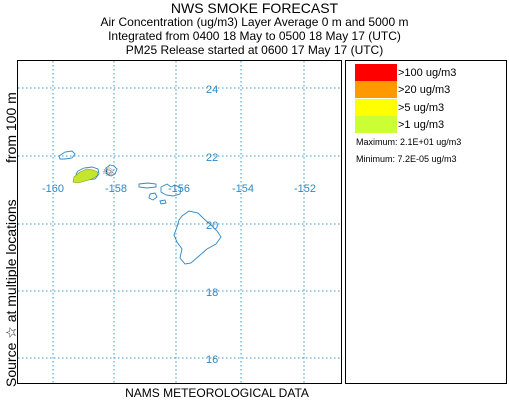 The height and width of the screenshot is (401, 509). What do you see at coordinates (421, 108) in the screenshot?
I see `legend-label-5: >5 ug/m3` at bounding box center [421, 108].